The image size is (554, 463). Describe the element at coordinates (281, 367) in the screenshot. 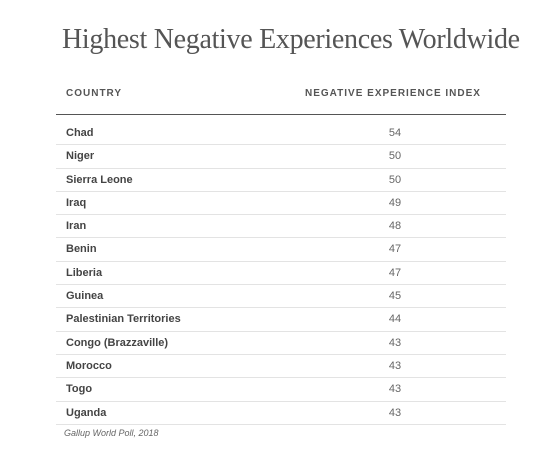

I see `table-row: Morocco 43` at that location.